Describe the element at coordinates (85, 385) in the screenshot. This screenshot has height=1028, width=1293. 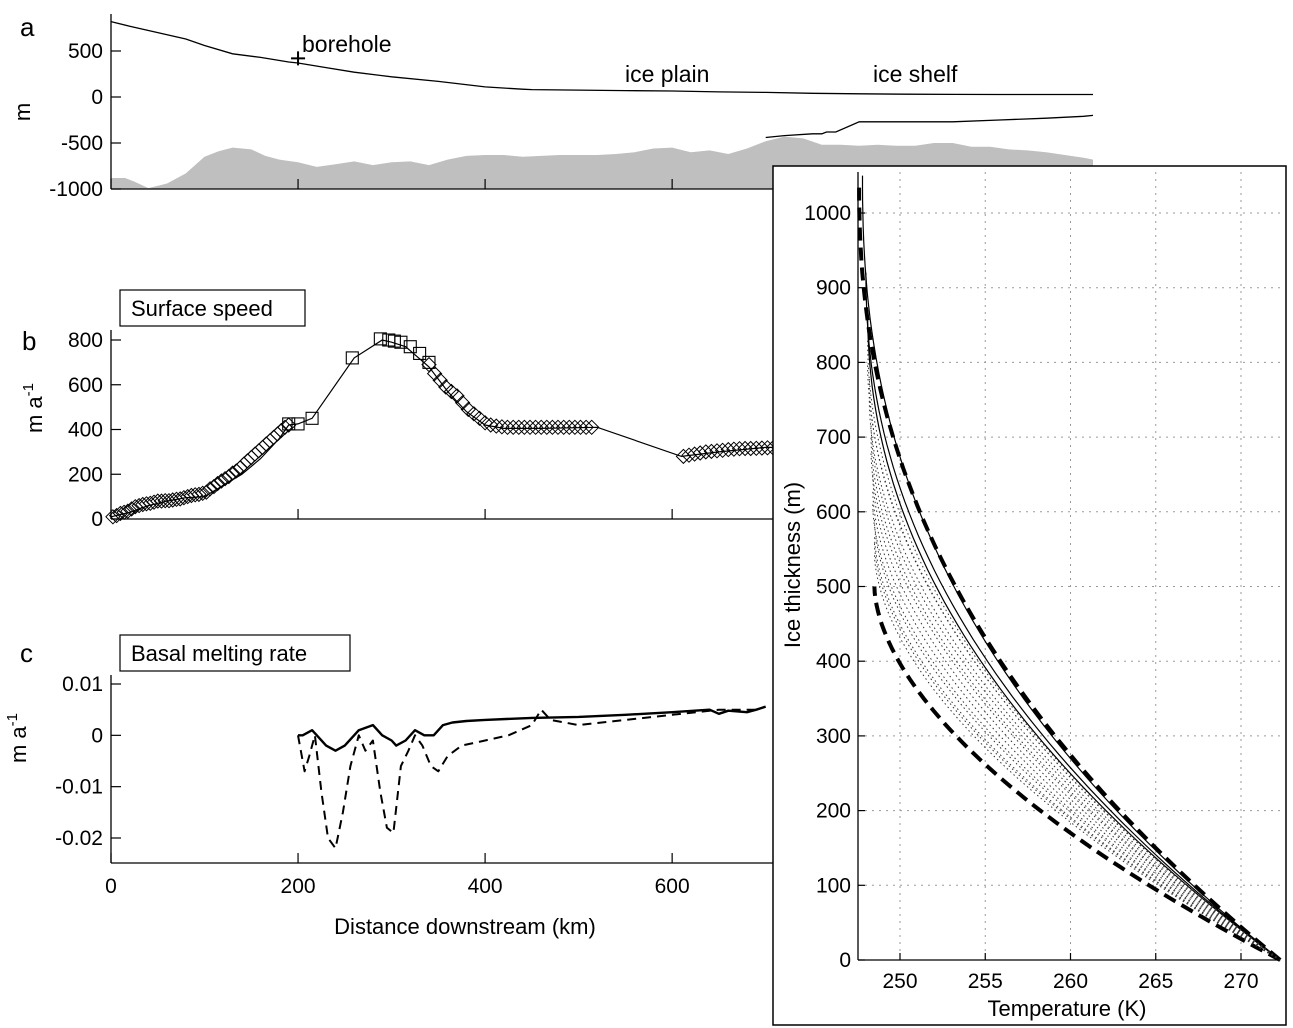
I see `panel-b-ytick-label: 600` at that location.